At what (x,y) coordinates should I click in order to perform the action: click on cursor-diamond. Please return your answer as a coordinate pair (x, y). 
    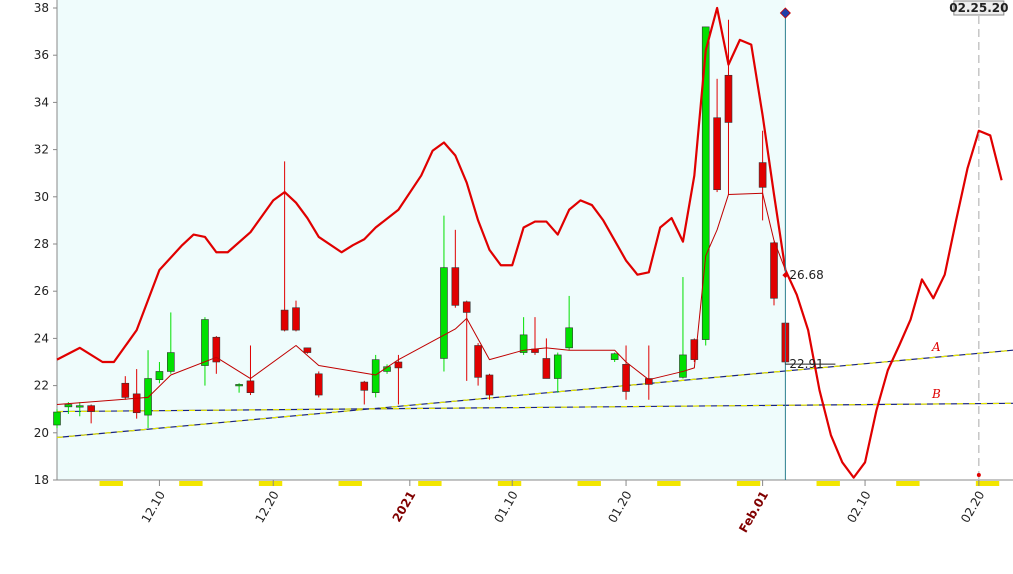
    Looking at the image, I should click on (785, 13).